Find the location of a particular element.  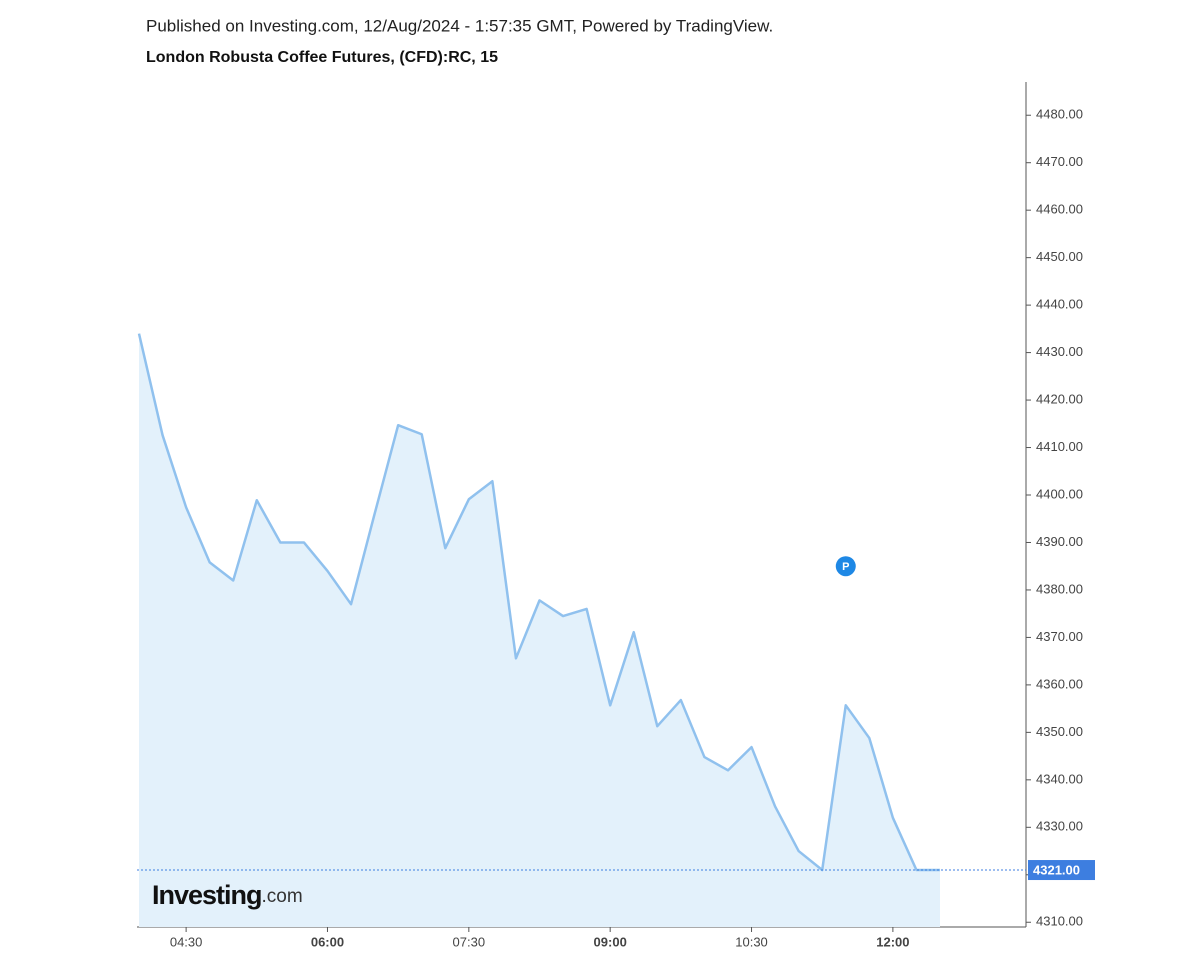

last-price-label: 4321.00 is located at coordinates (1056, 869).